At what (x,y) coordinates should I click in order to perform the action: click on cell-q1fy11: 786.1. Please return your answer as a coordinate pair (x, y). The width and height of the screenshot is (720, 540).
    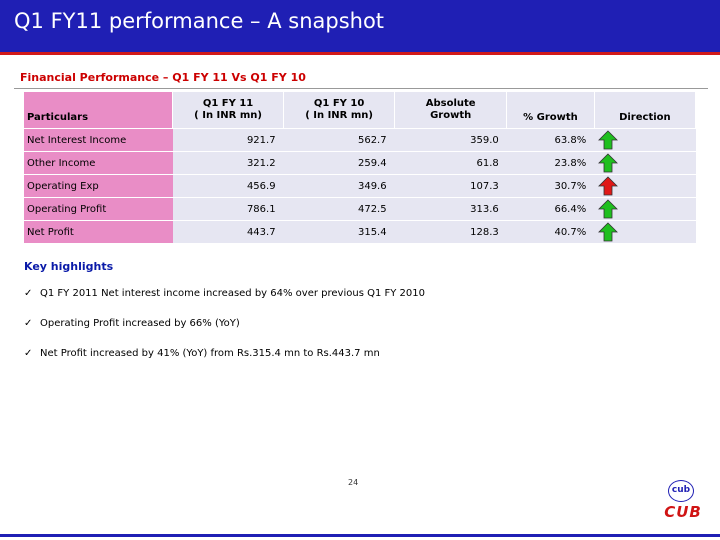
    Looking at the image, I should click on (228, 209).